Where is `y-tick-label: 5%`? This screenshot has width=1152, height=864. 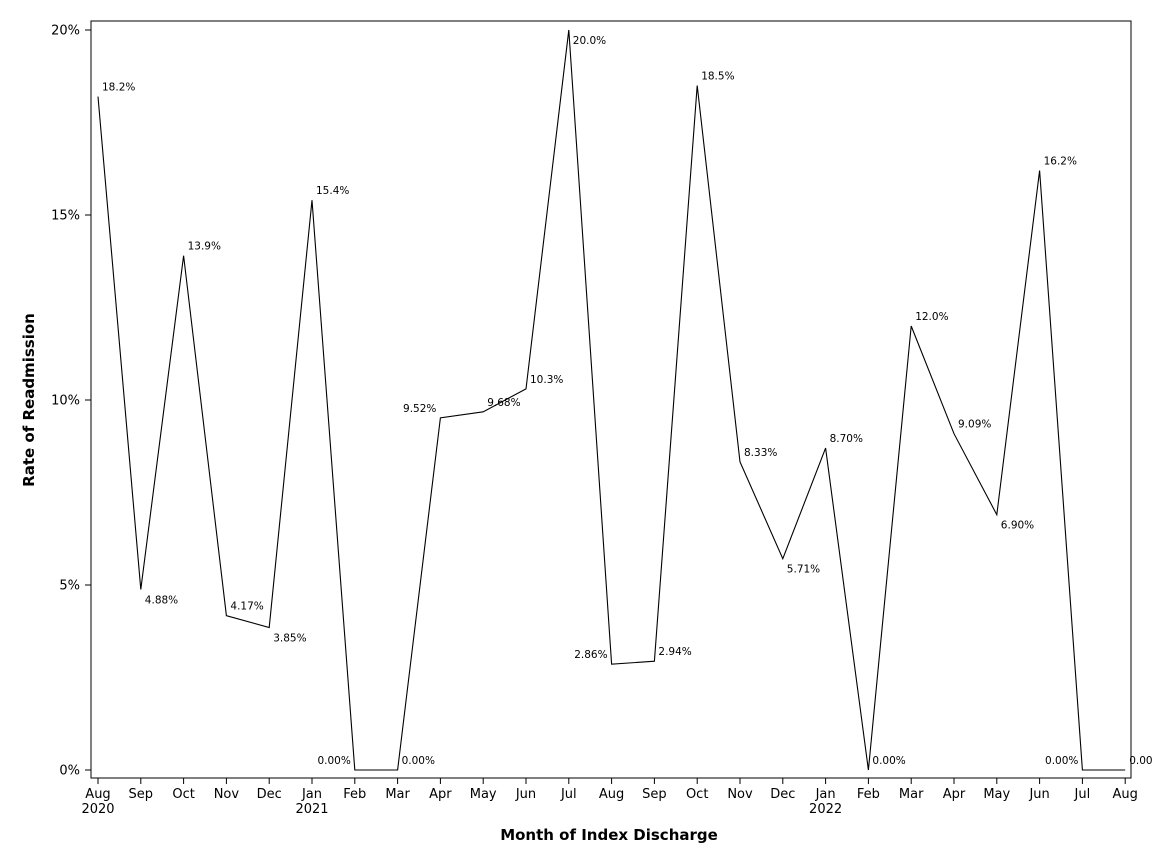 y-tick-label: 5% is located at coordinates (69, 586).